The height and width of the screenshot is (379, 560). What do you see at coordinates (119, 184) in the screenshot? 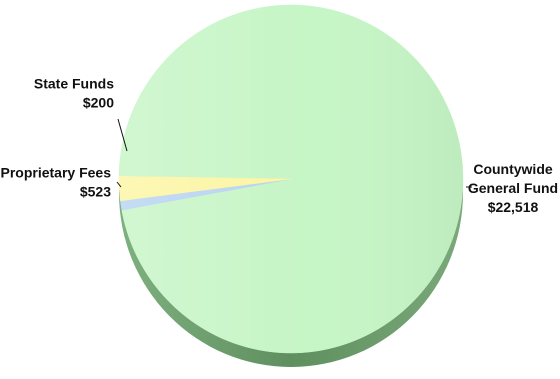
I see `leader-line-proprietary-fees` at bounding box center [119, 184].